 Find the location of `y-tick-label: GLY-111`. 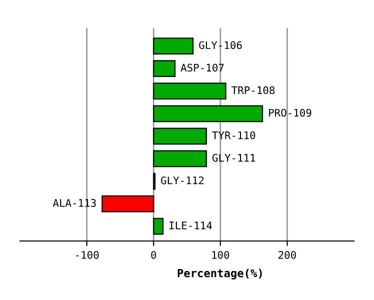

y-tick-label: GLY-111 is located at coordinates (234, 158).